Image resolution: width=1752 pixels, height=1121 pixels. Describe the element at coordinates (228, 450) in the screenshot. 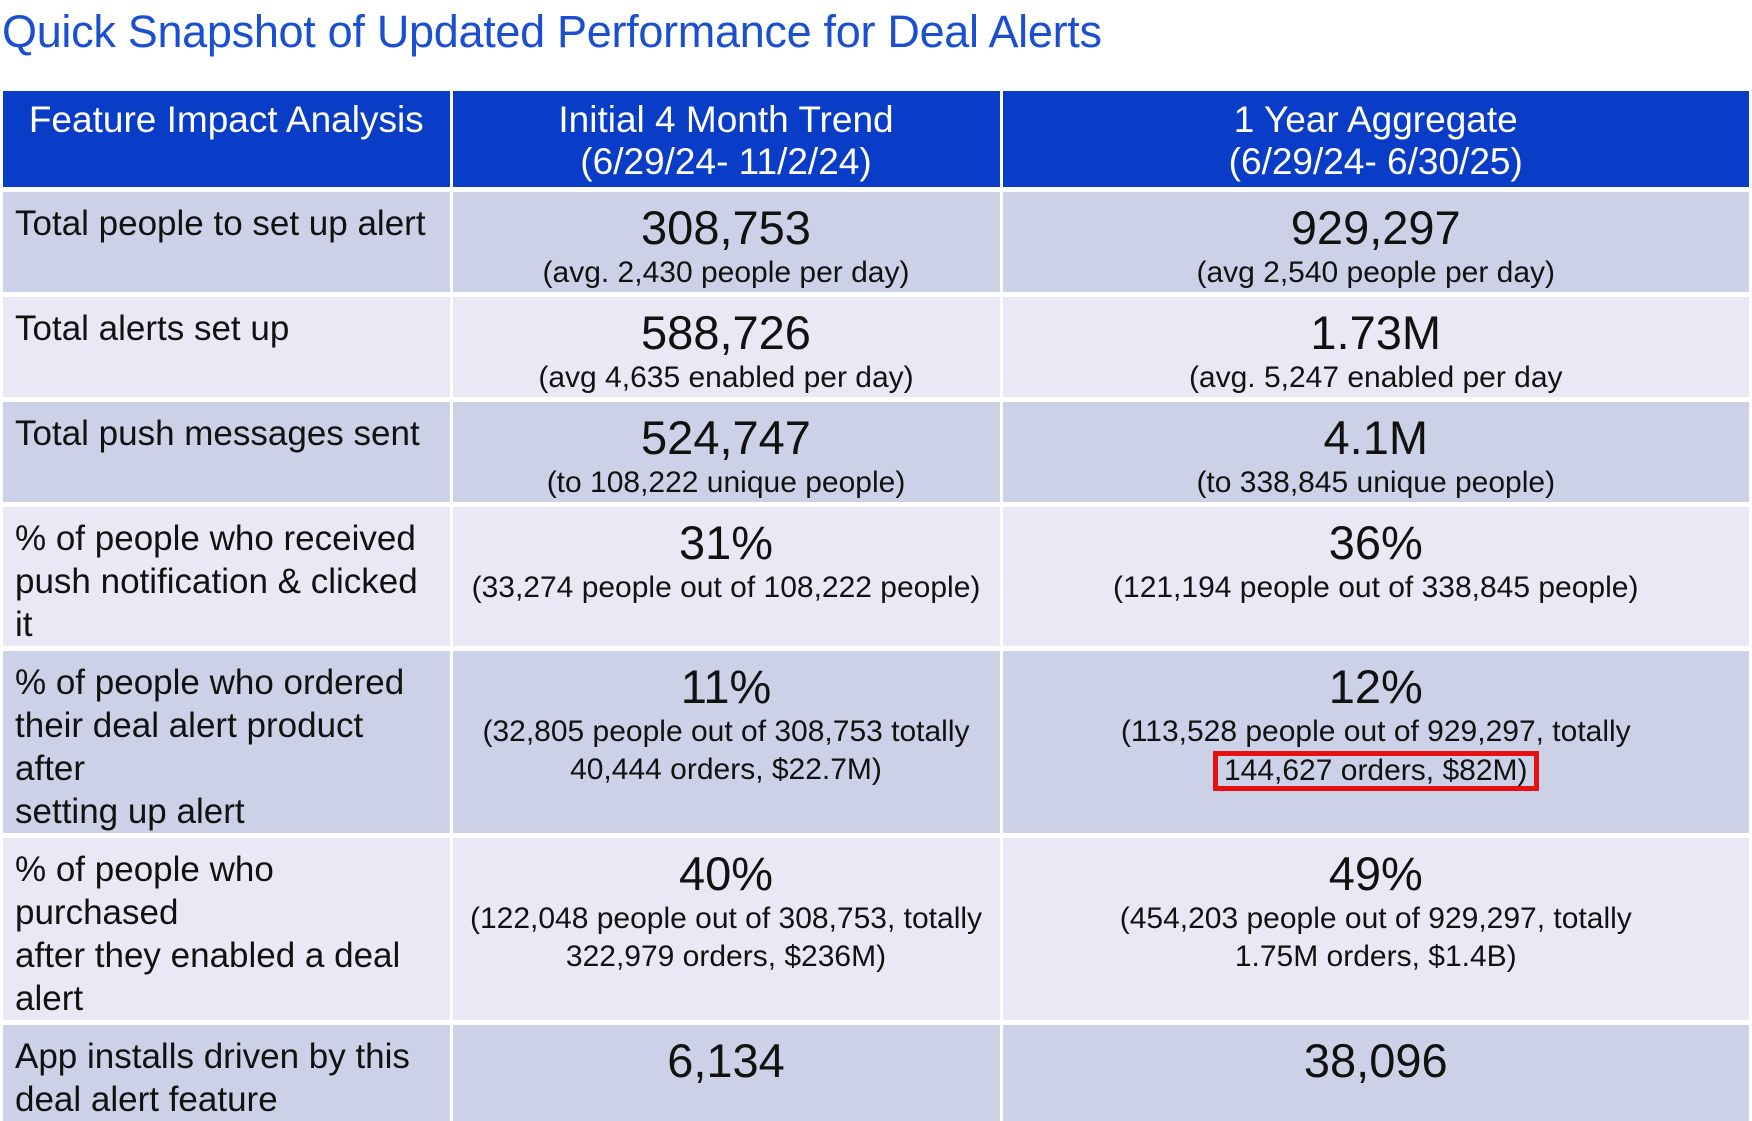

I see `metric-label: Total push messages sent` at that location.